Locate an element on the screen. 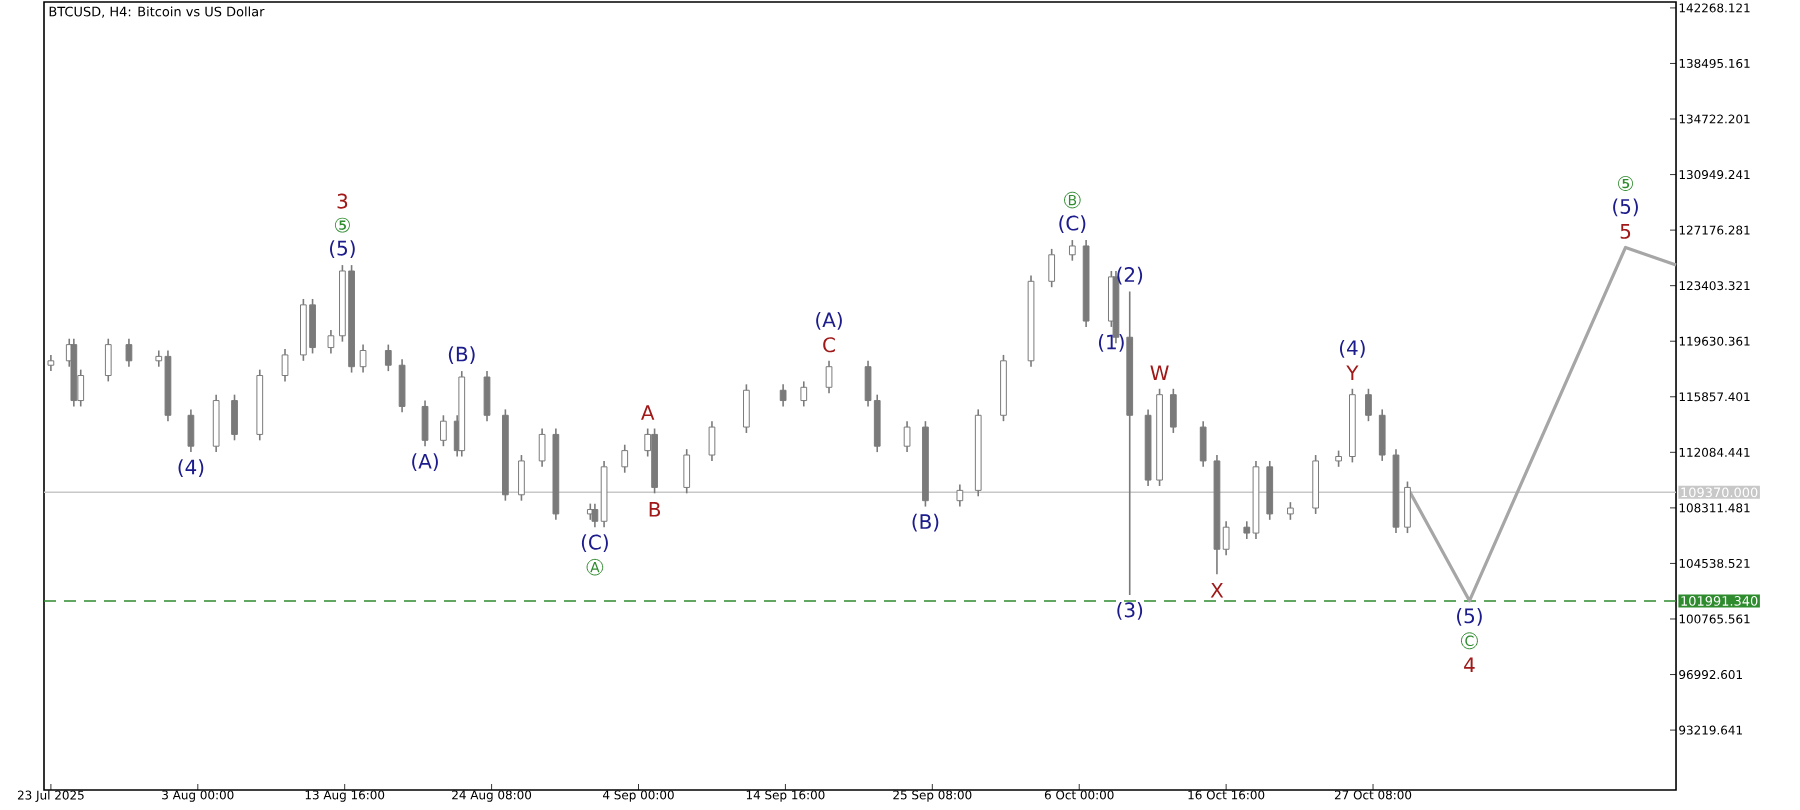 Image resolution: width=1800 pixels, height=810 pixels. annotation: A is located at coordinates (648, 412).